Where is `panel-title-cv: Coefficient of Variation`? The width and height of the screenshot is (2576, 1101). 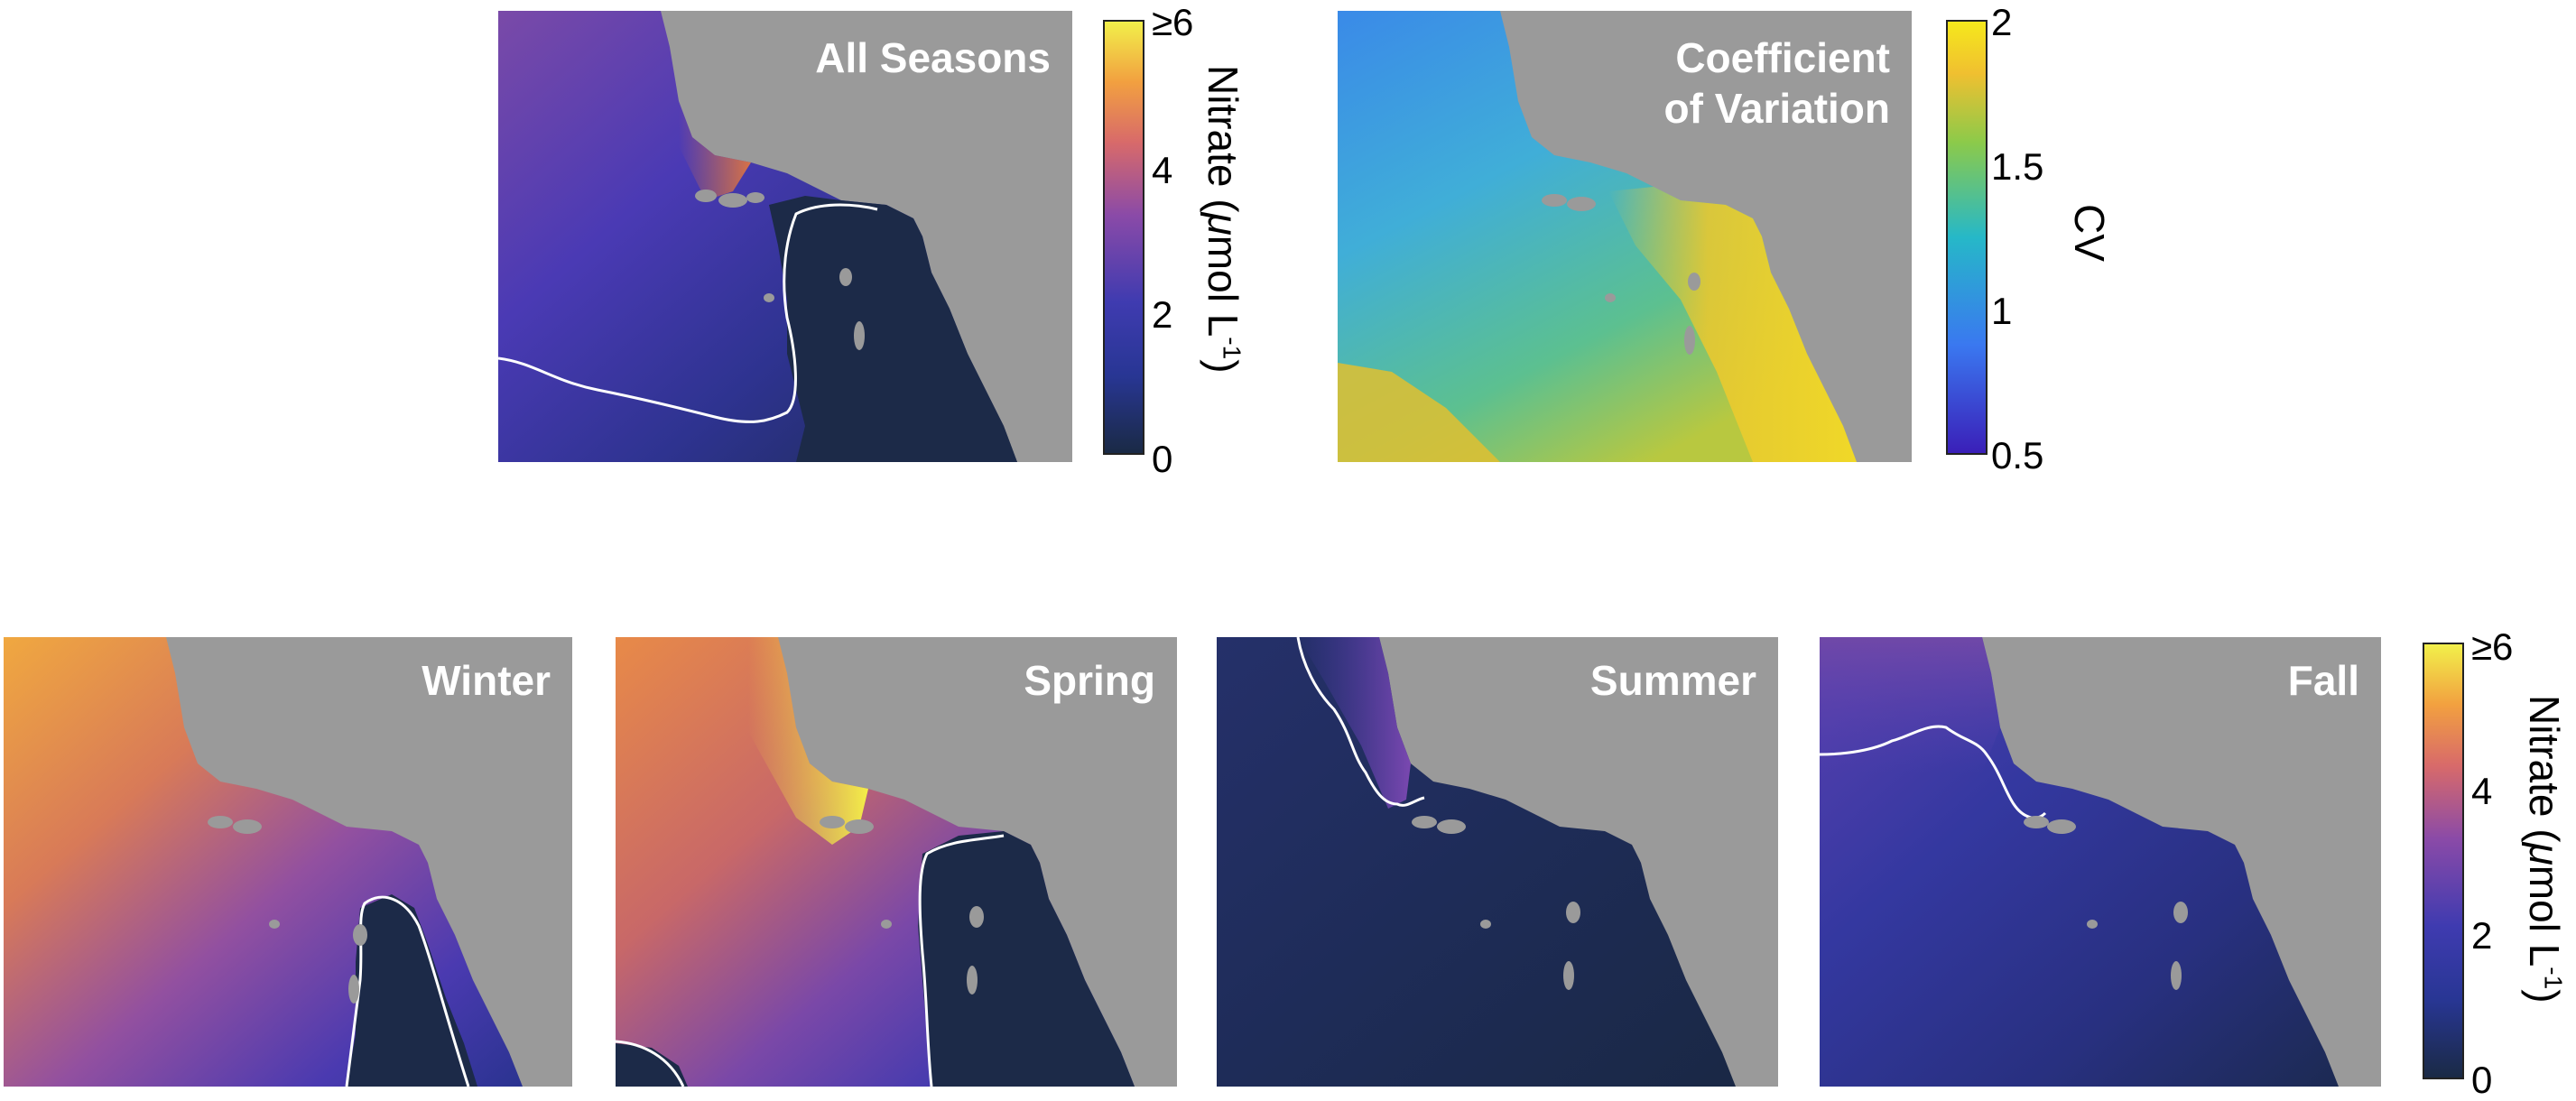
panel-title-cv: Coefficient of Variation is located at coordinates (1776, 83).